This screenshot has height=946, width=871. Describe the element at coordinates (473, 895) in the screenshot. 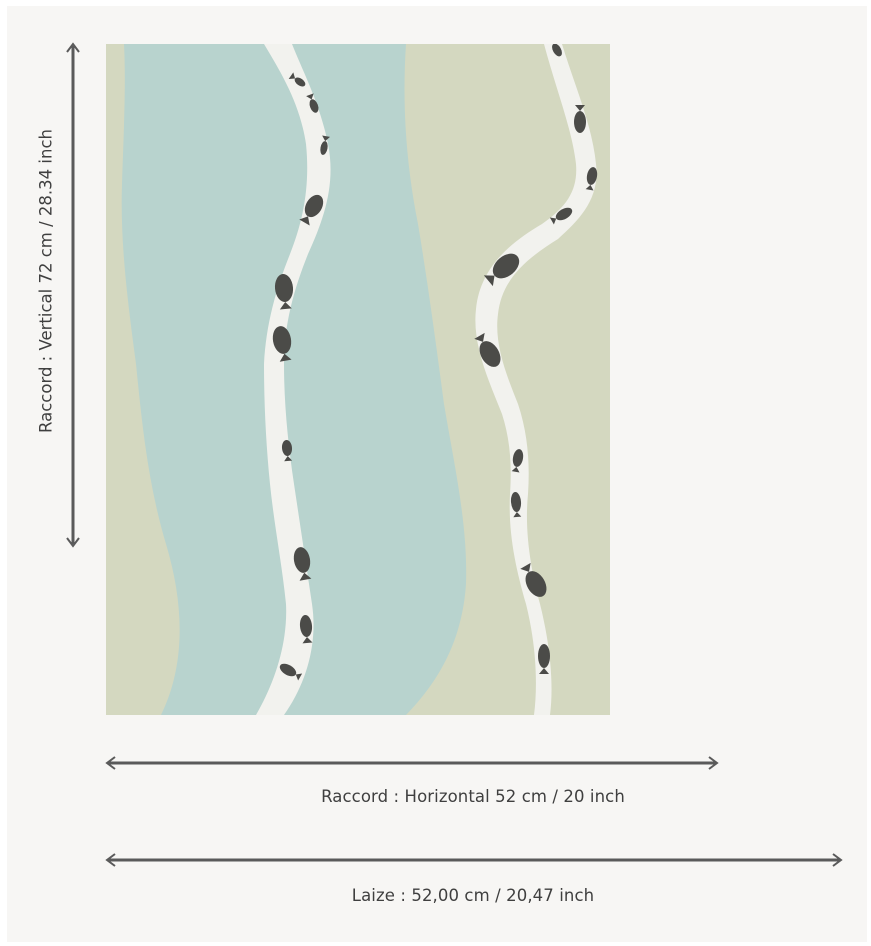

I see `width-label: Laize : 52,00 cm / 20,47 inch` at that location.